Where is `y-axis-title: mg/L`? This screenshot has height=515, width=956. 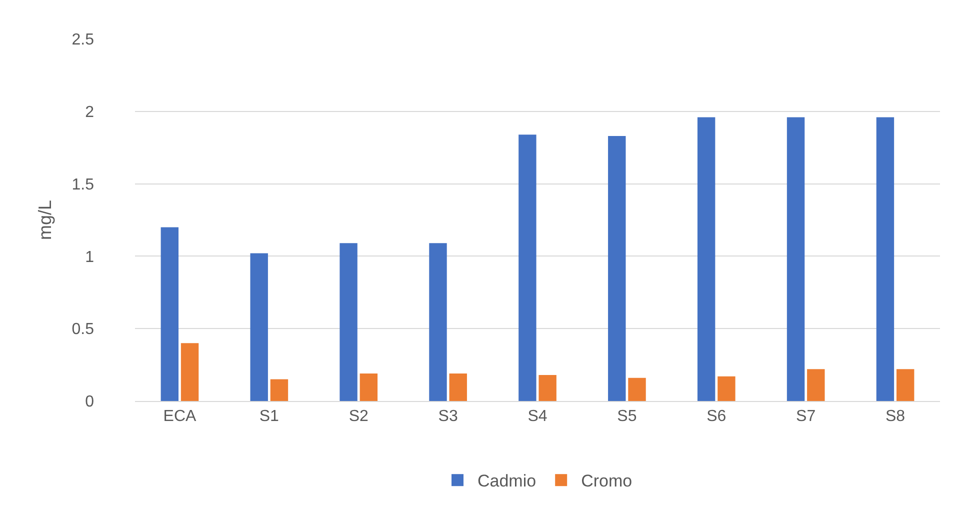 y-axis-title: mg/L is located at coordinates (44, 220).